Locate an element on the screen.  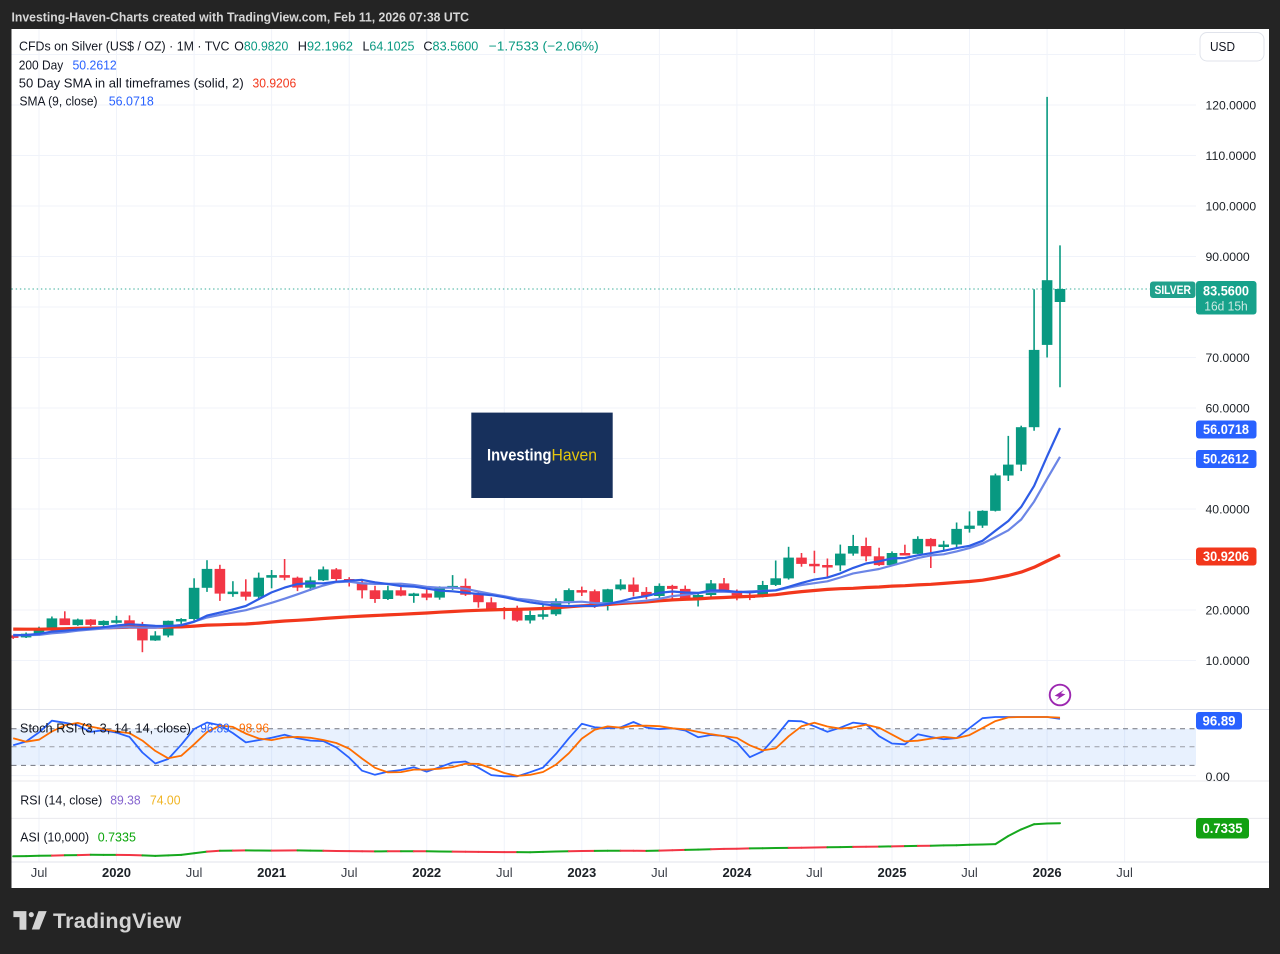
svg-text: 10.0000 is located at coordinates (1228, 661).